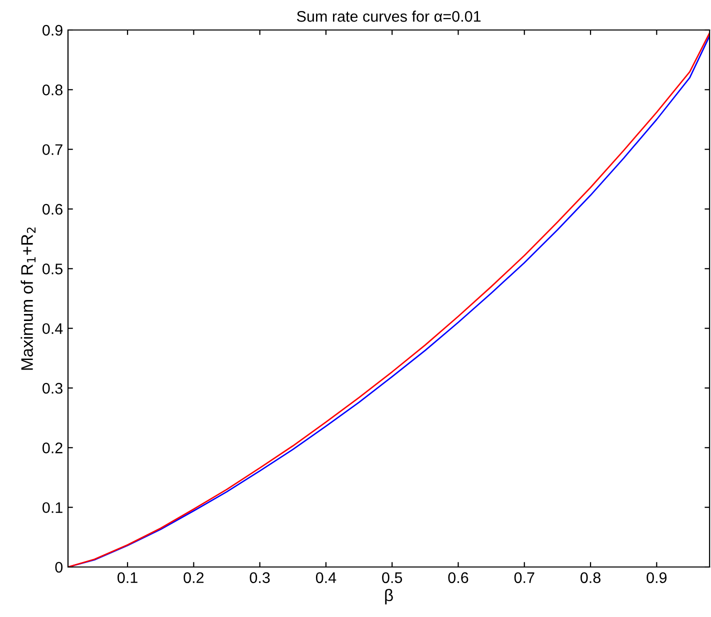  I want to click on y-tick-label: 0.3, so click(52, 388).